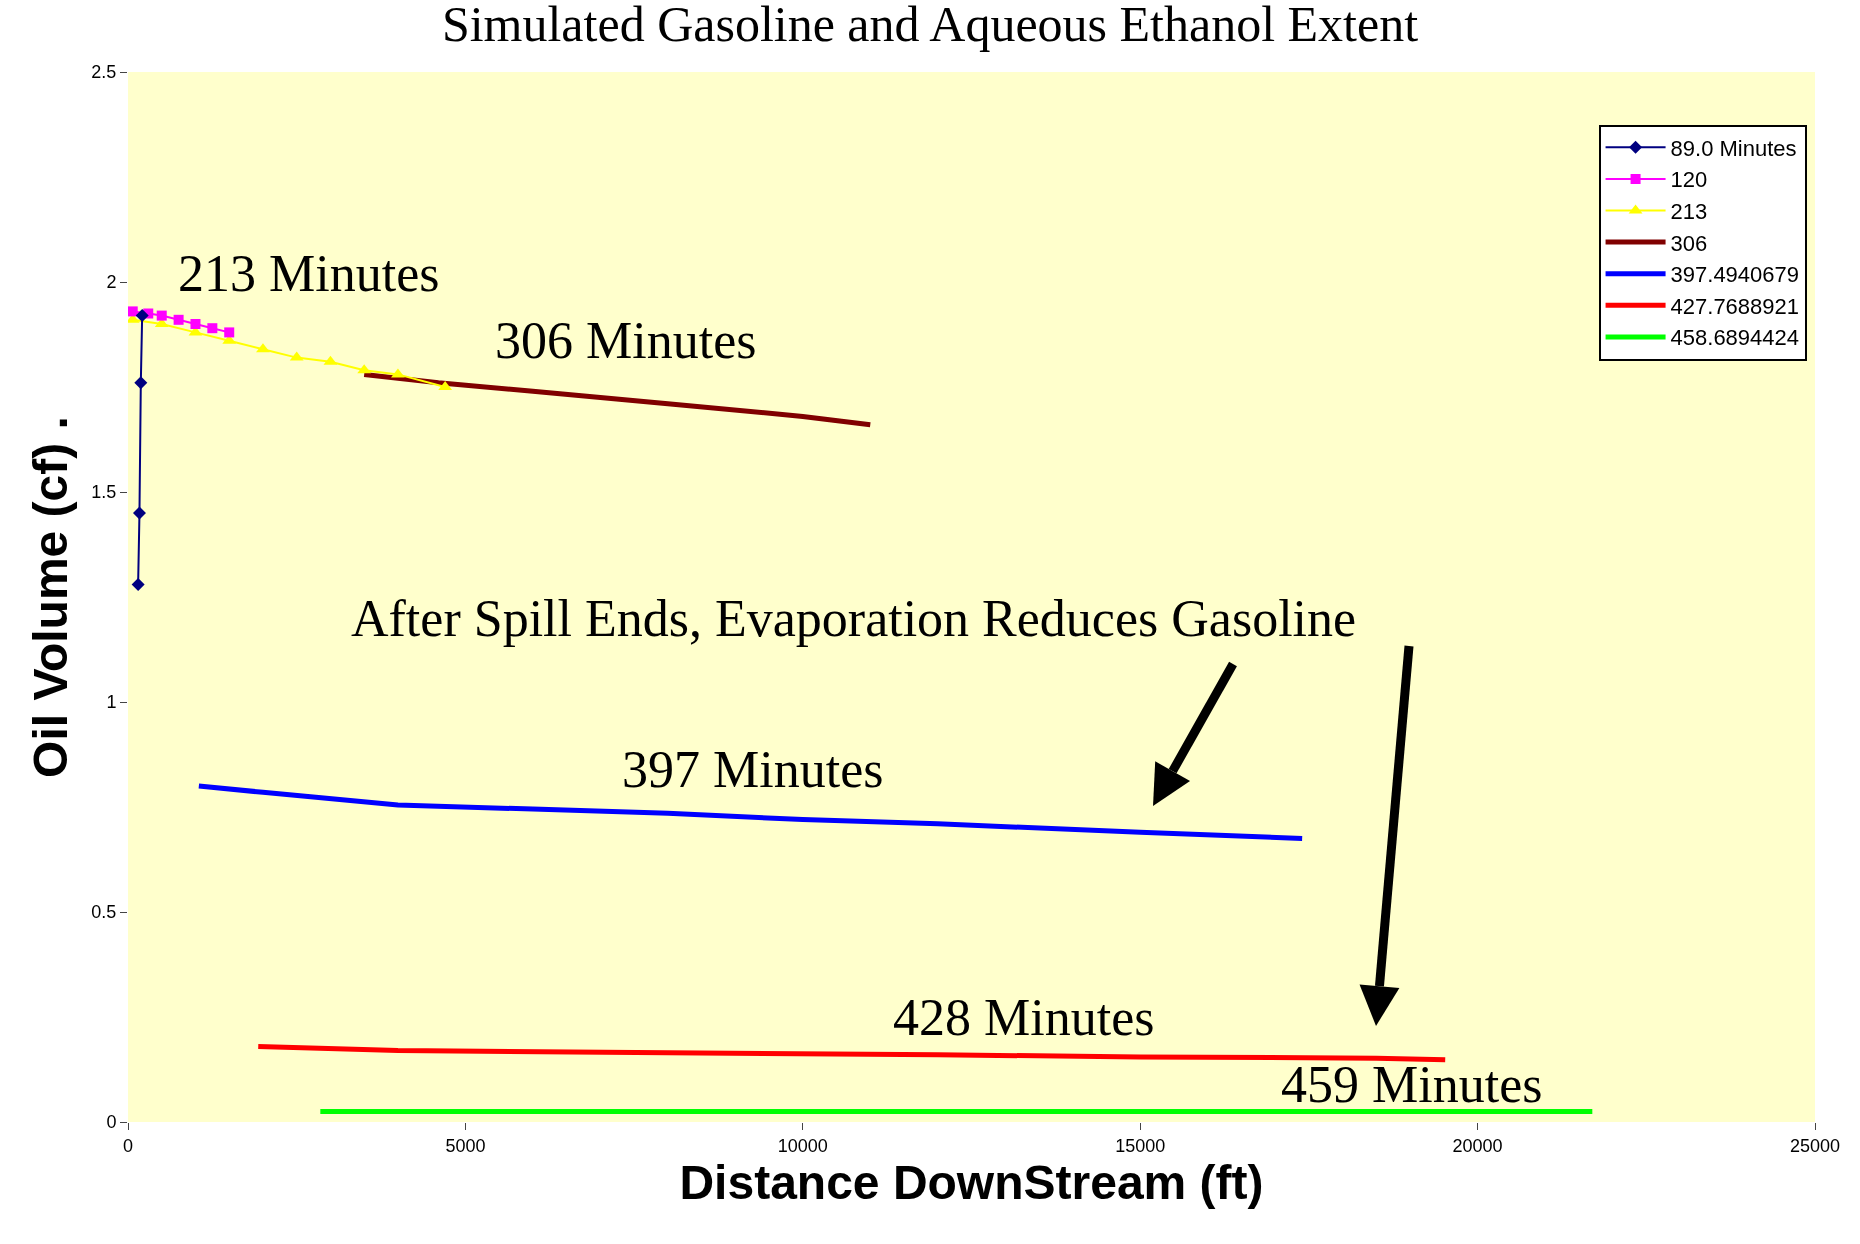 The height and width of the screenshot is (1244, 1860). Describe the element at coordinates (753, 769) in the screenshot. I see `annotation: 397 Minutes` at that location.